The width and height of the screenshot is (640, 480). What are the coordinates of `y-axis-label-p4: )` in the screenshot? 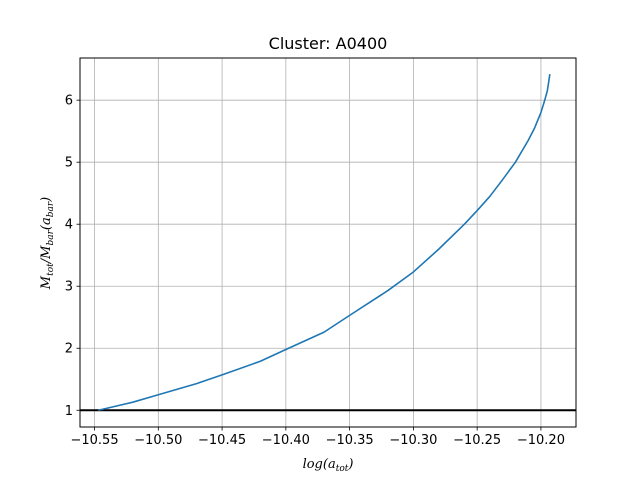 It's located at (46, 200).